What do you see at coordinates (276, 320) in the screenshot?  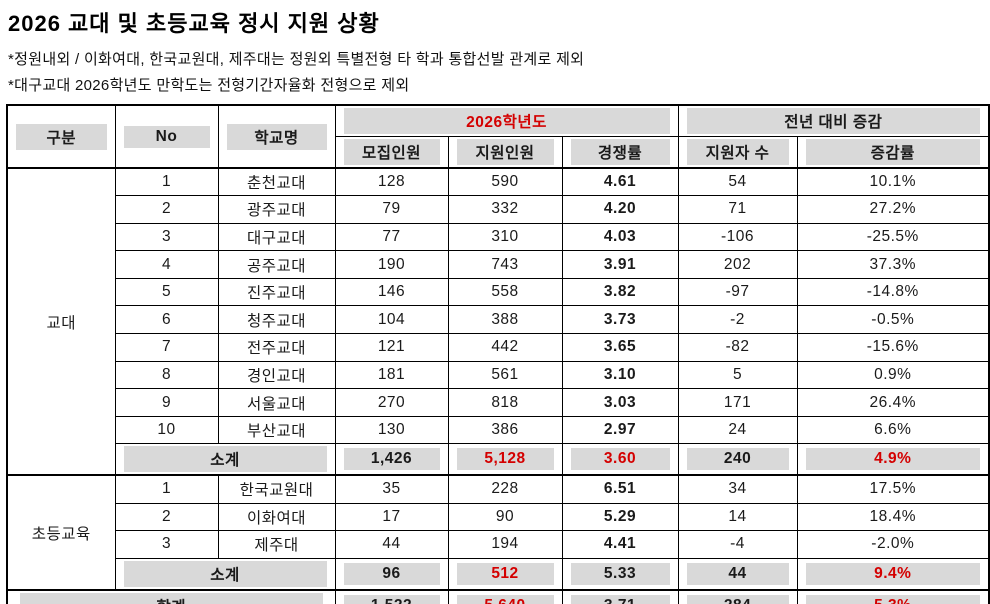 I see `cell-school: 청주교대` at bounding box center [276, 320].